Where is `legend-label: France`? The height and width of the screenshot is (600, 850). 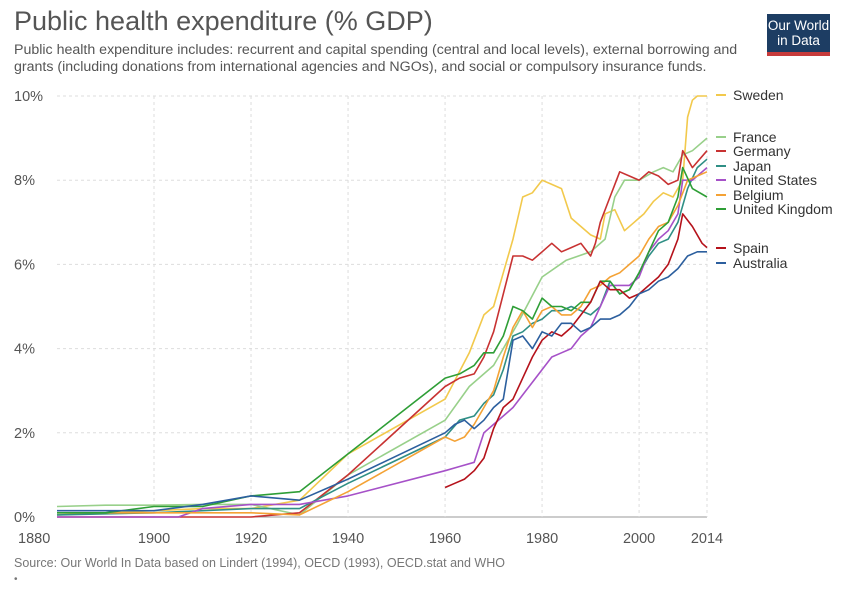 legend-label: France is located at coordinates (755, 137).